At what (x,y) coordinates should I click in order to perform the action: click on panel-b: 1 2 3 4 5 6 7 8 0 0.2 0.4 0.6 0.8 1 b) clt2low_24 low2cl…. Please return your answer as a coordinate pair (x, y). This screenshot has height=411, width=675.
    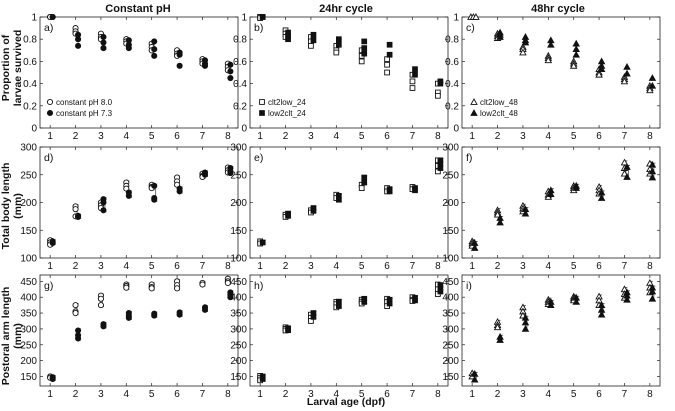
    Looking at the image, I should click on (341, 77).